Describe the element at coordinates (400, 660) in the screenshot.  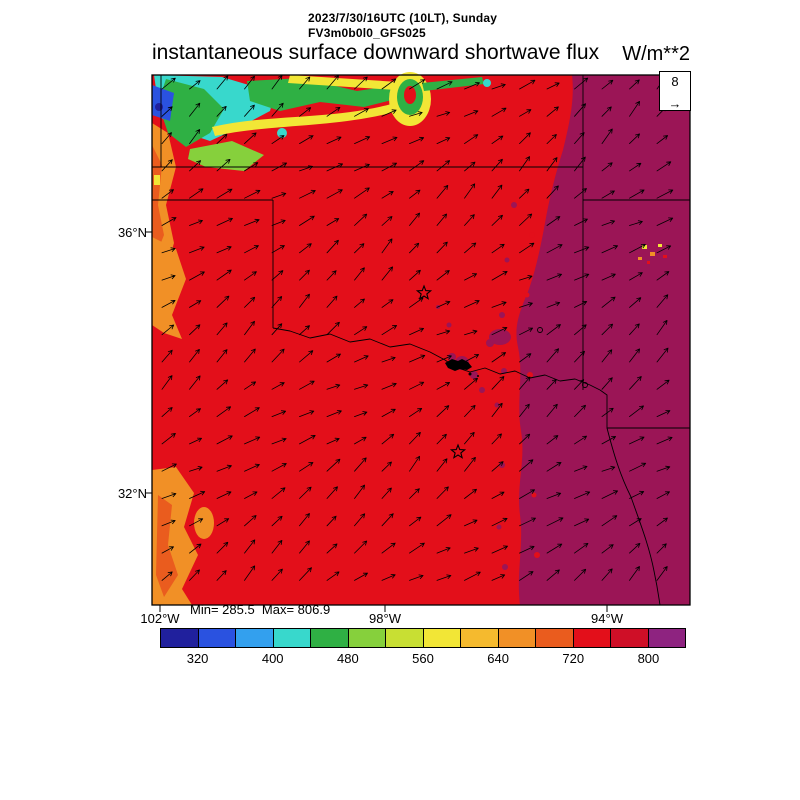
I see `colorbar-tick-labels: 320 400 480 560 640 720 800` at that location.